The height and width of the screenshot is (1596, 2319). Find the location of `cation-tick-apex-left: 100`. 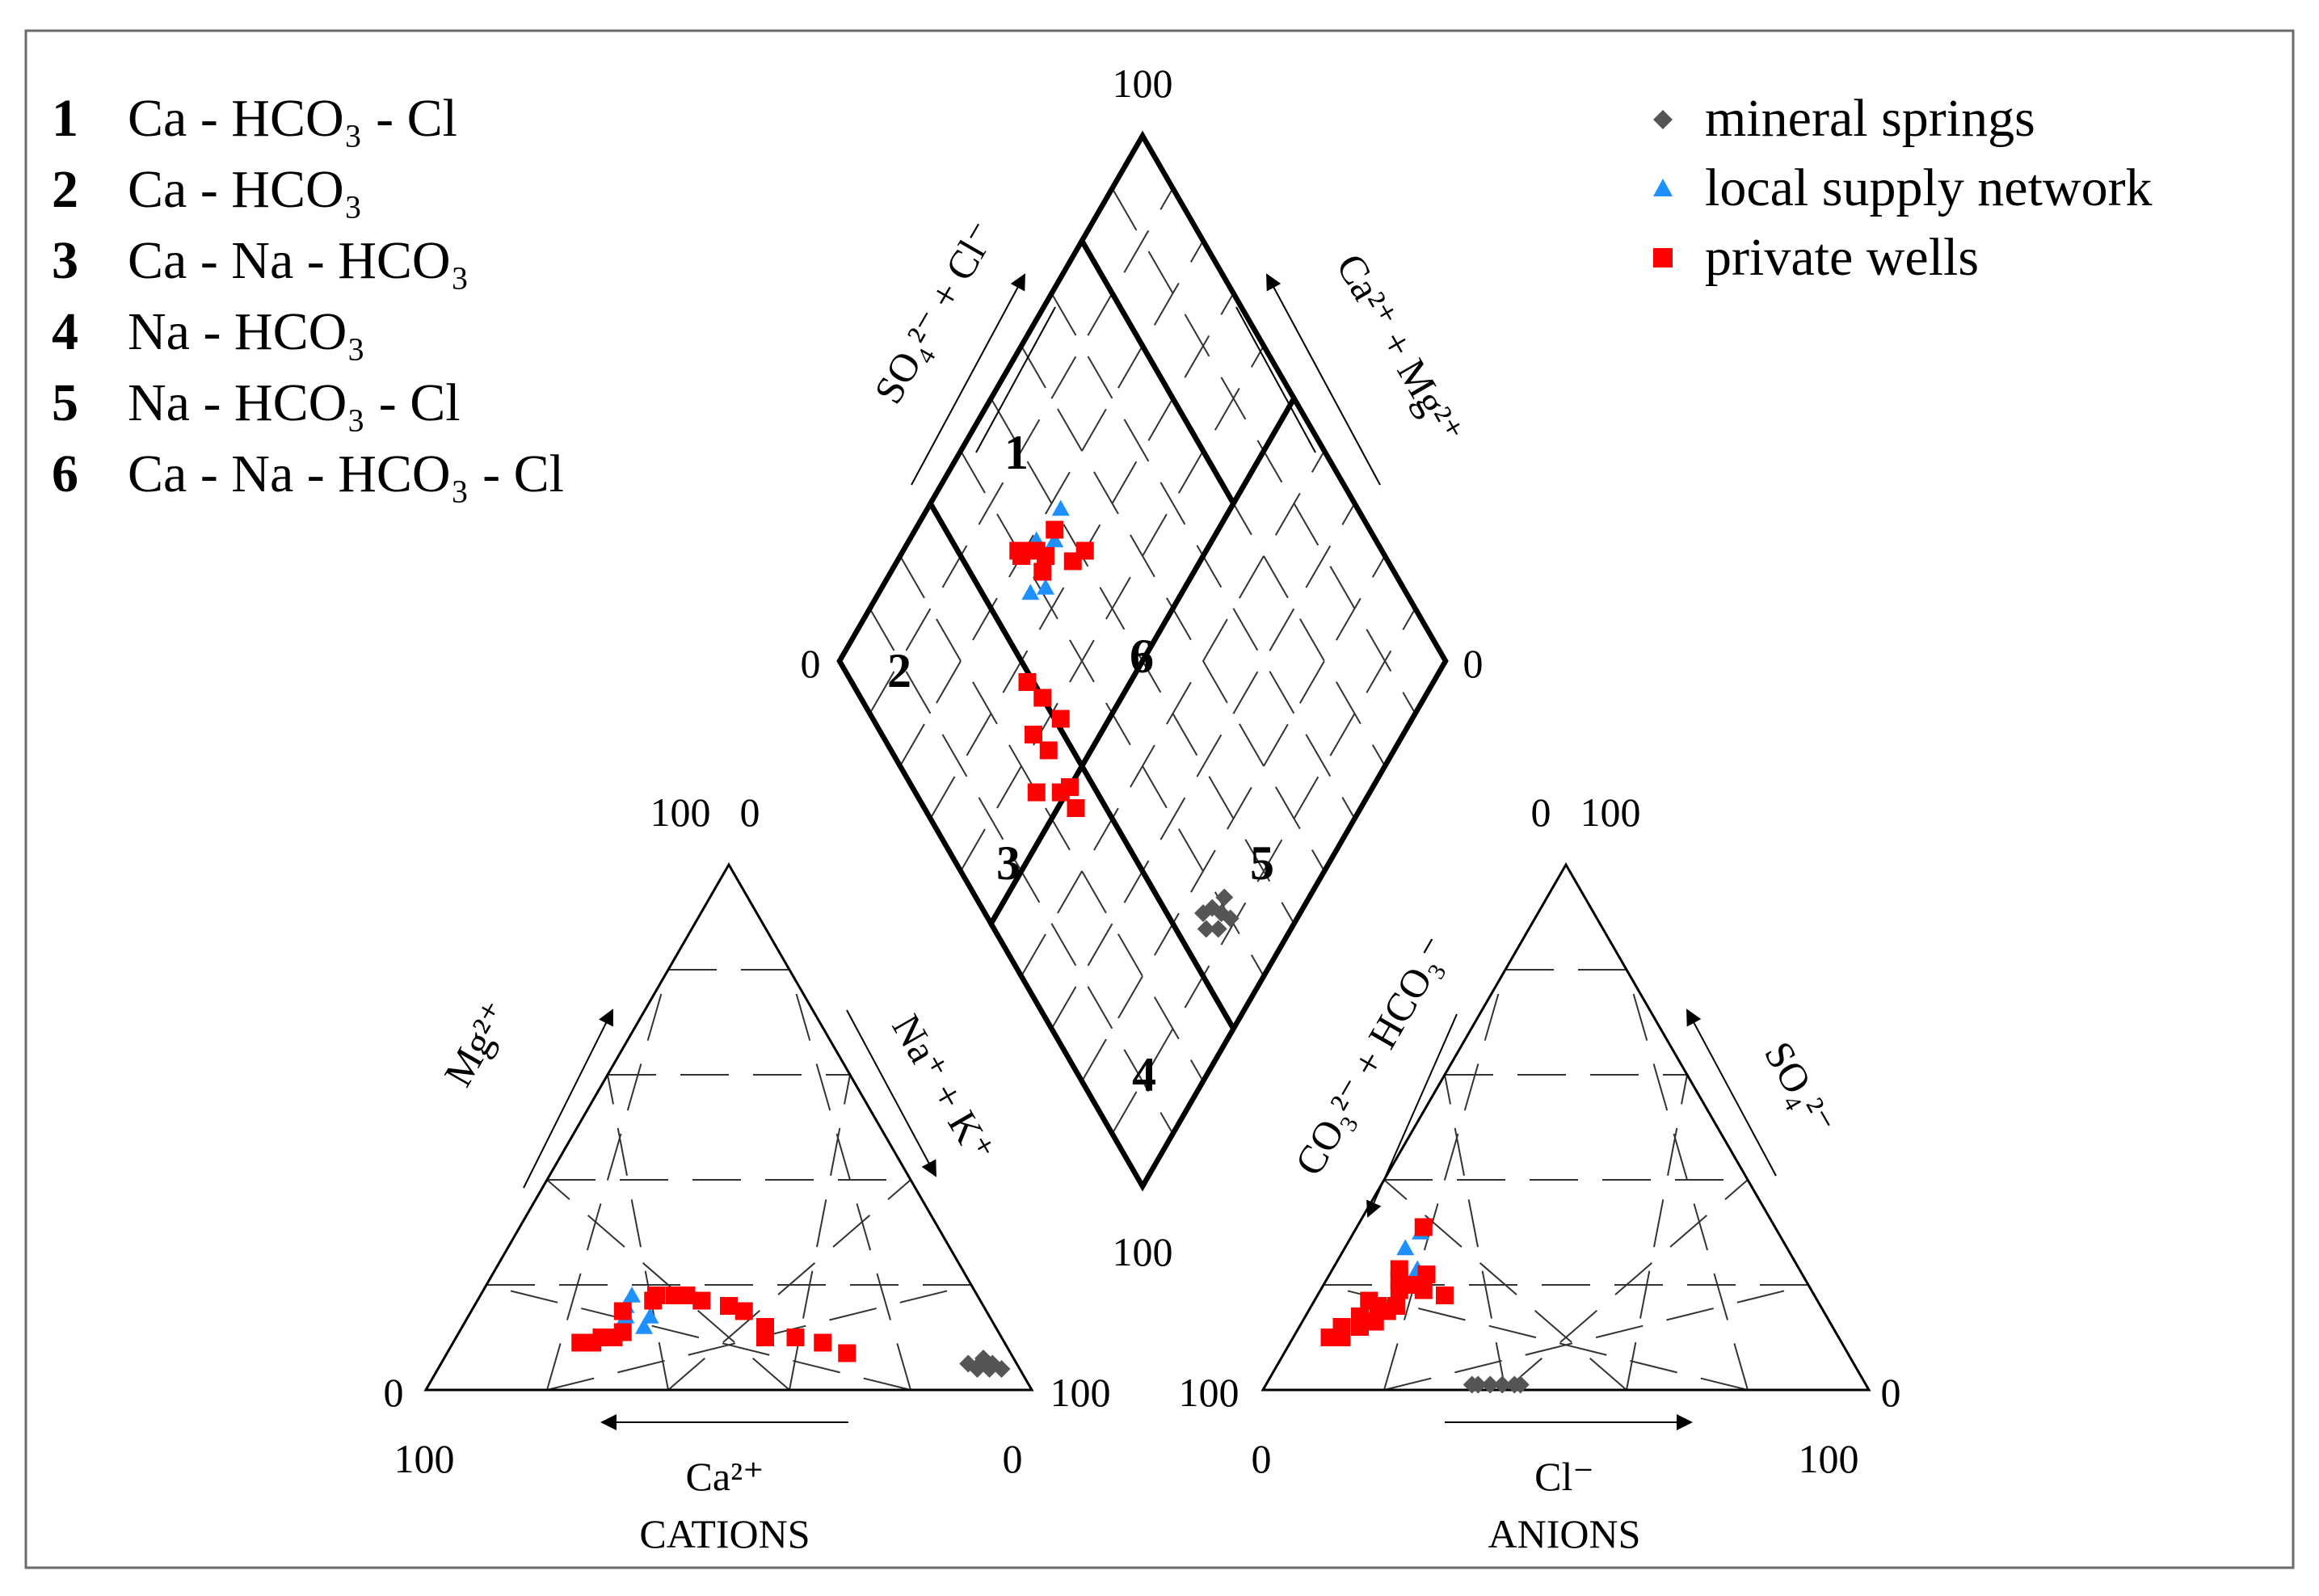

cation-tick-apex-left: 100 is located at coordinates (680, 813).